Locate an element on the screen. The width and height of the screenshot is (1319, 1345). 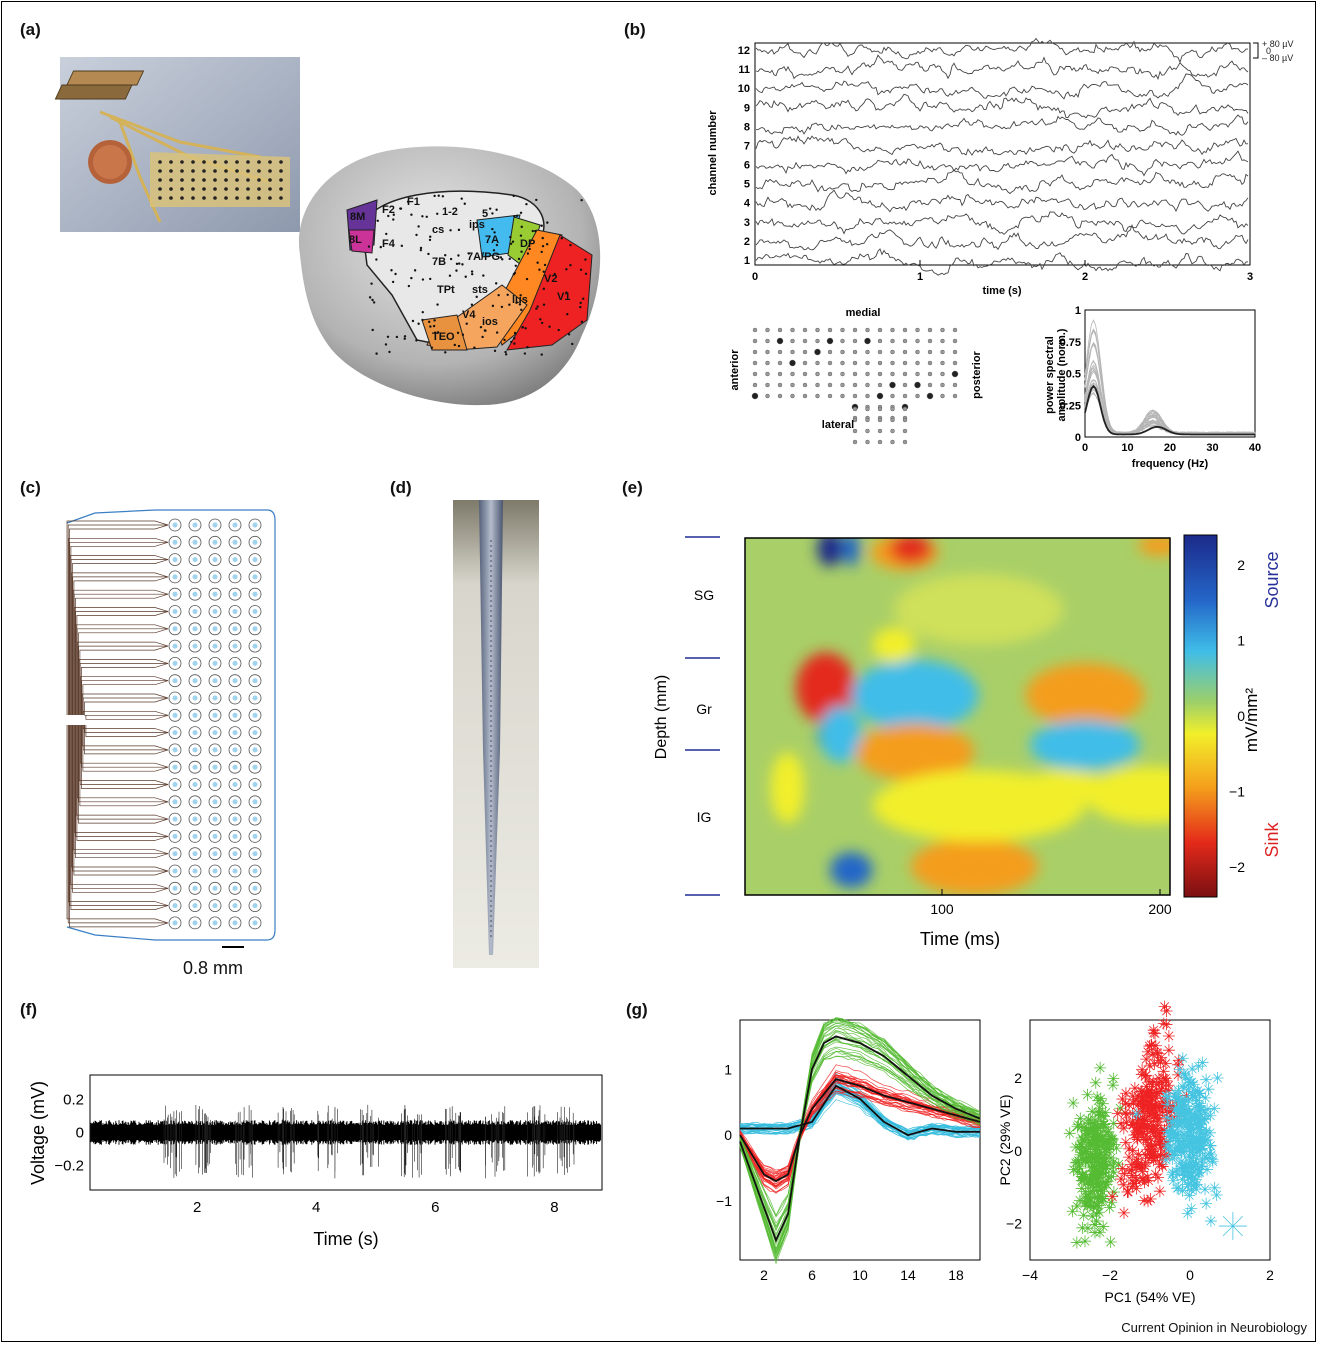
traces-xtick: 0 is located at coordinates (755, 277).